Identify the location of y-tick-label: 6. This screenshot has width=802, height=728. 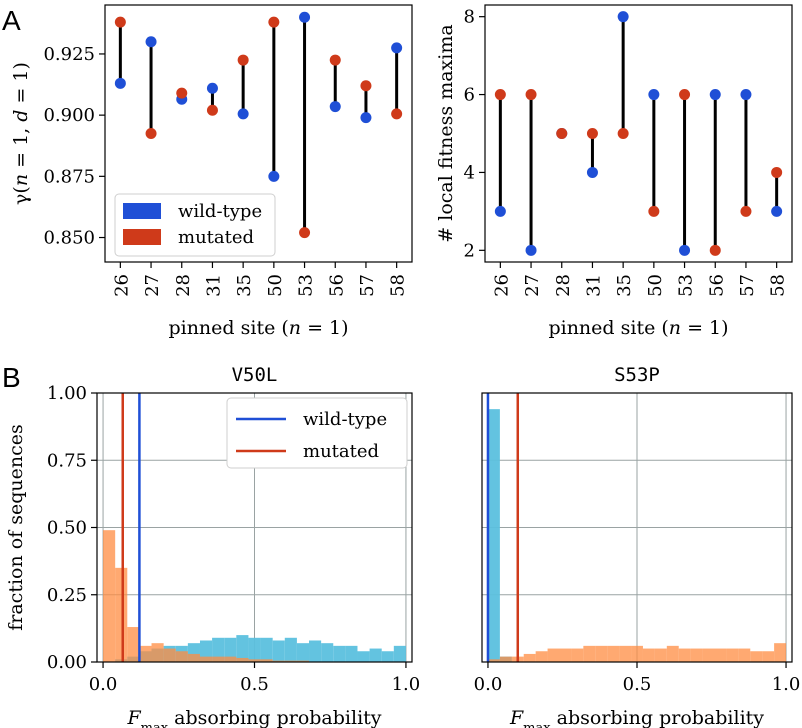
(469, 95).